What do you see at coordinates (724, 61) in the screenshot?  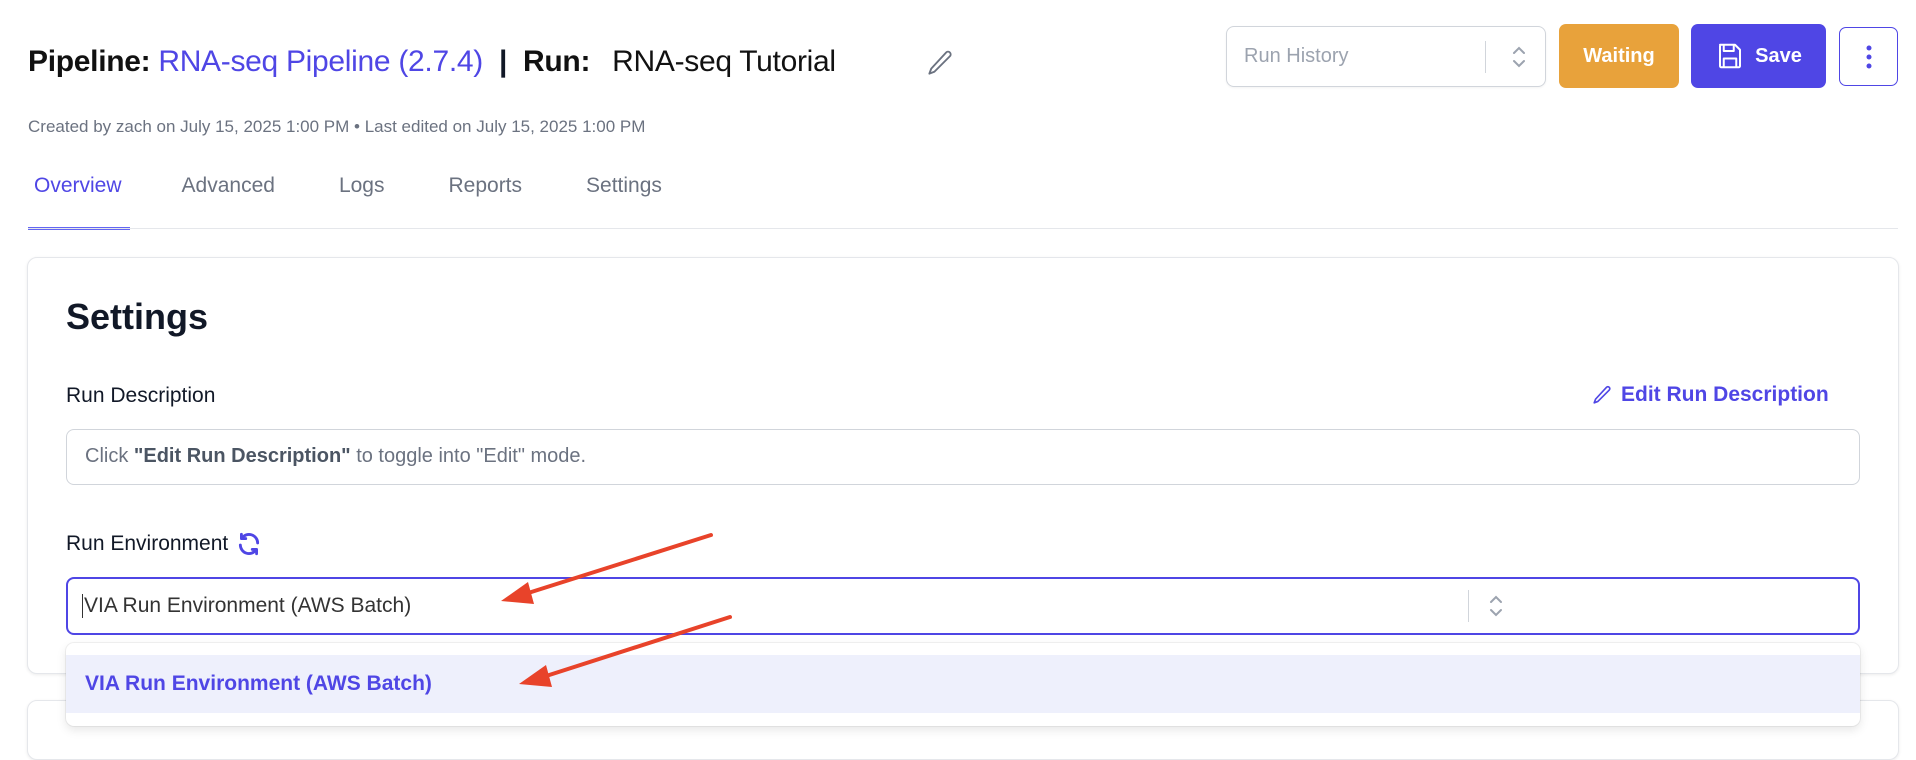 I see `run-name: RNA-seq Tutorial` at bounding box center [724, 61].